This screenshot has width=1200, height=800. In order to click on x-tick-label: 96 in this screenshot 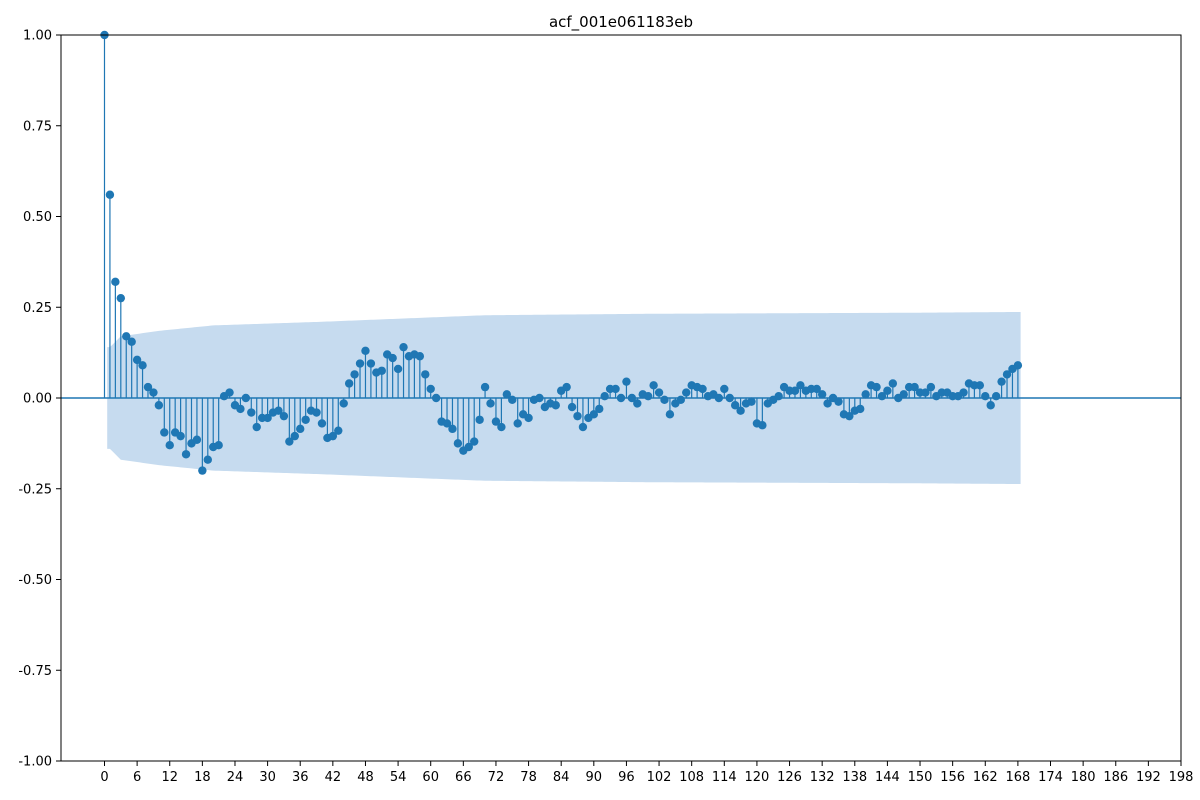, I will do `click(626, 777)`.